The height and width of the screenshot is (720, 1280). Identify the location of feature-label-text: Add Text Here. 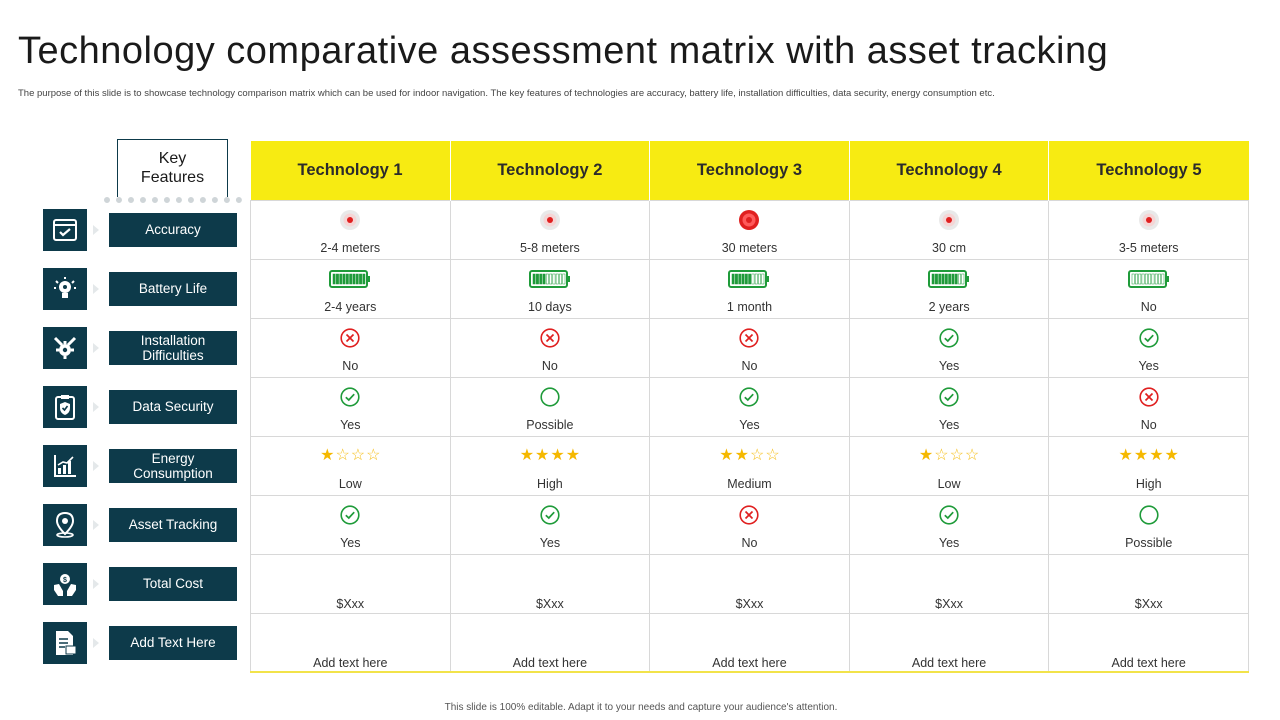
(173, 642).